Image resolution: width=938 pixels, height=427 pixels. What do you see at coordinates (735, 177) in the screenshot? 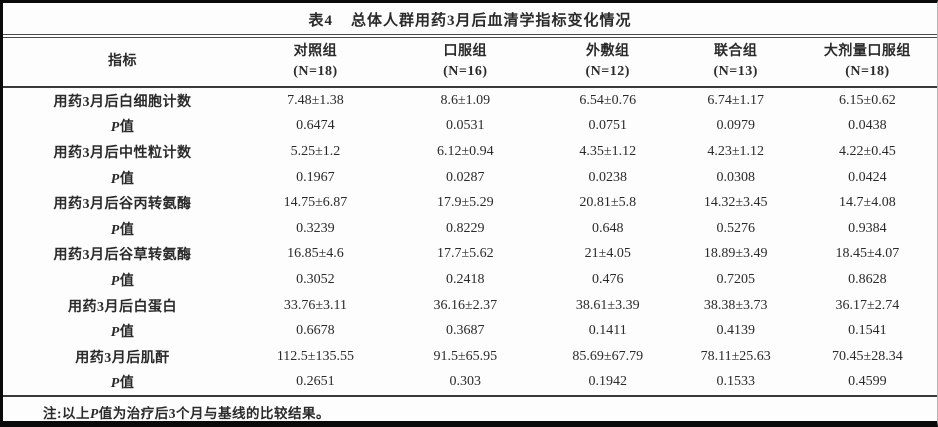
I see `value-cell: 0.0308` at bounding box center [735, 177].